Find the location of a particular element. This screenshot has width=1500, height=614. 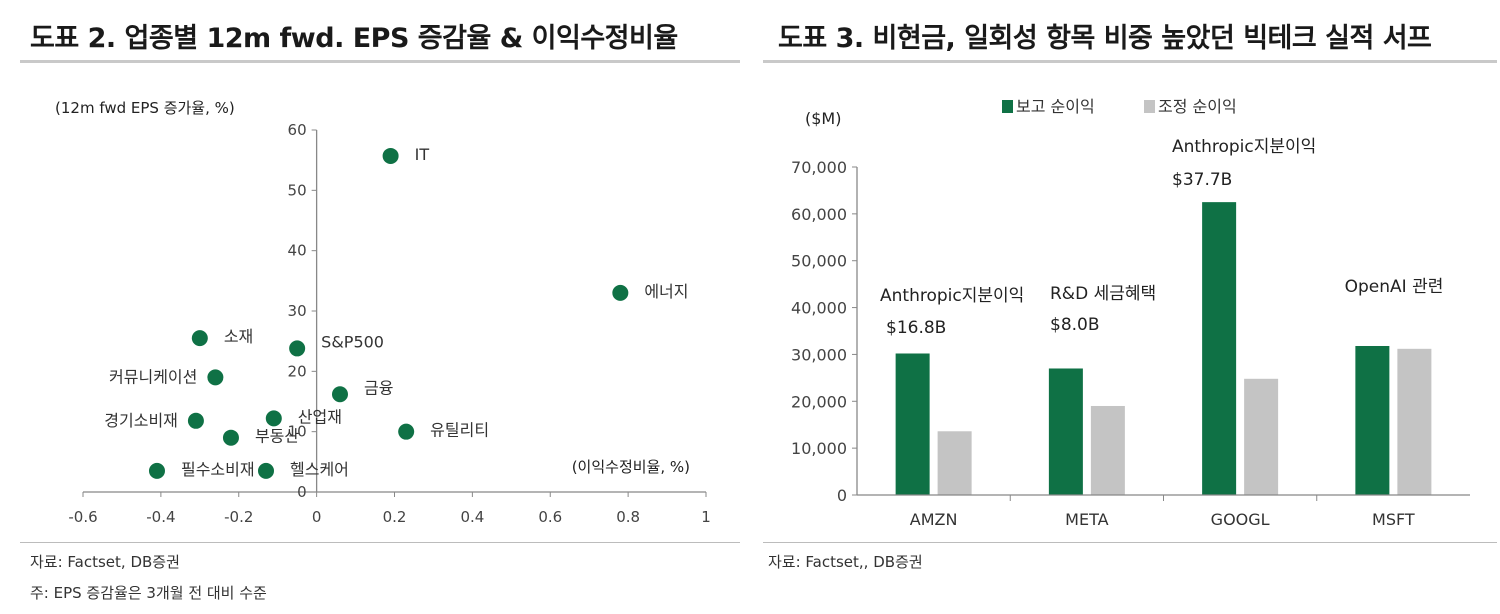

x-tick-label: GOOGL is located at coordinates (1240, 519).